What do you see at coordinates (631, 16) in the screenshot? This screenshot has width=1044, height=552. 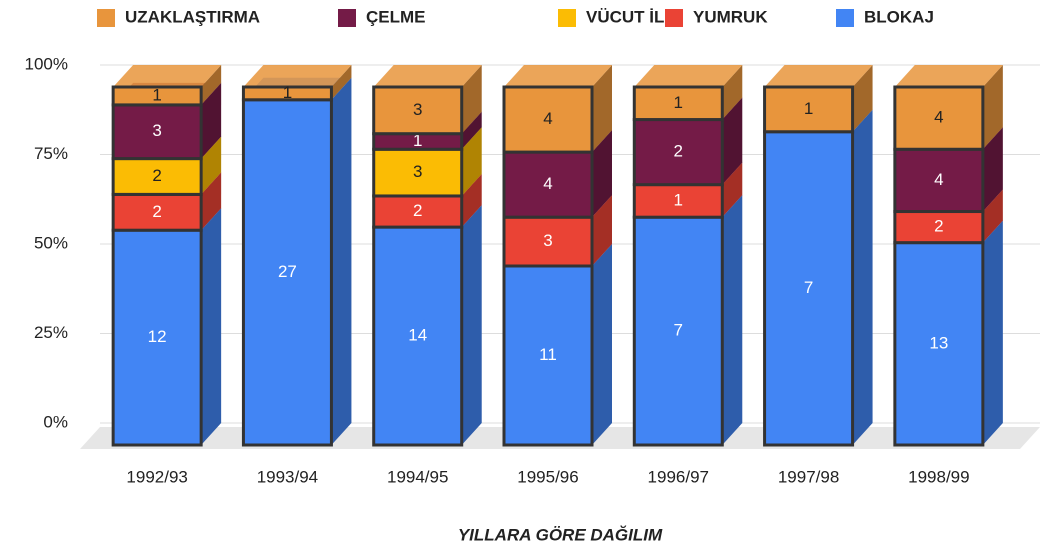 I see `legend-label: VÜCUT İLE` at bounding box center [631, 16].